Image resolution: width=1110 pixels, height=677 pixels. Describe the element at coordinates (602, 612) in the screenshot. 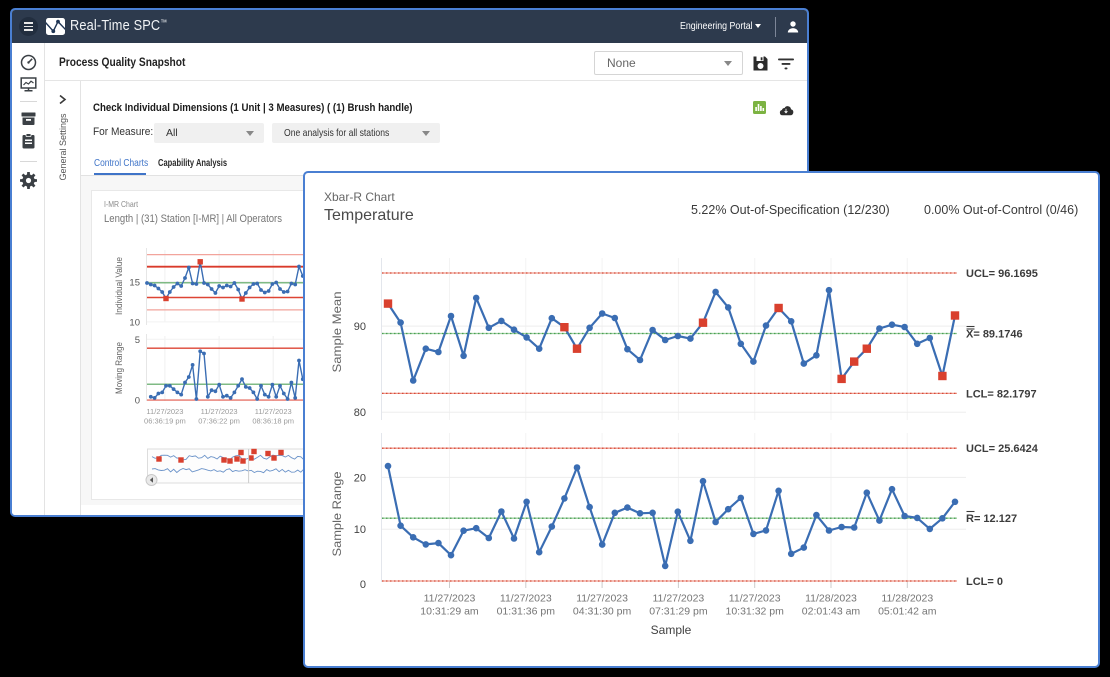

I see `svg-text: 04:31:30 pm` at that location.